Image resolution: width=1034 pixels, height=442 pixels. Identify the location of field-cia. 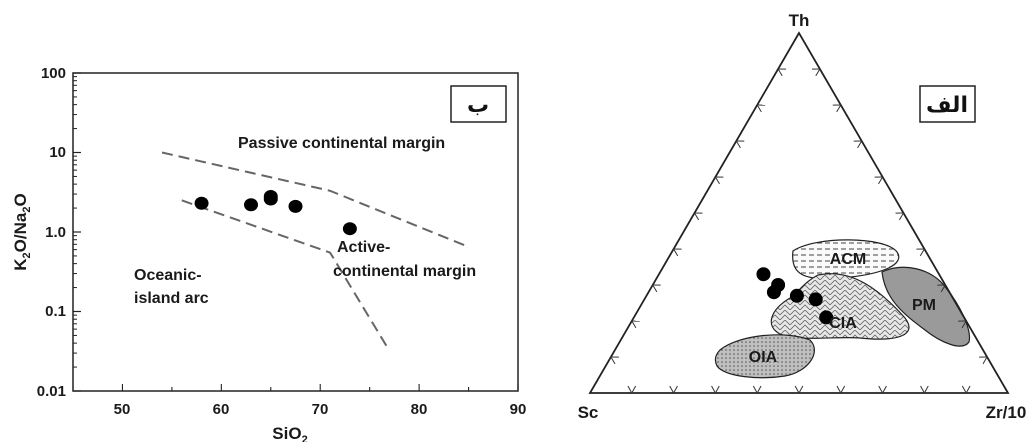
(840, 306).